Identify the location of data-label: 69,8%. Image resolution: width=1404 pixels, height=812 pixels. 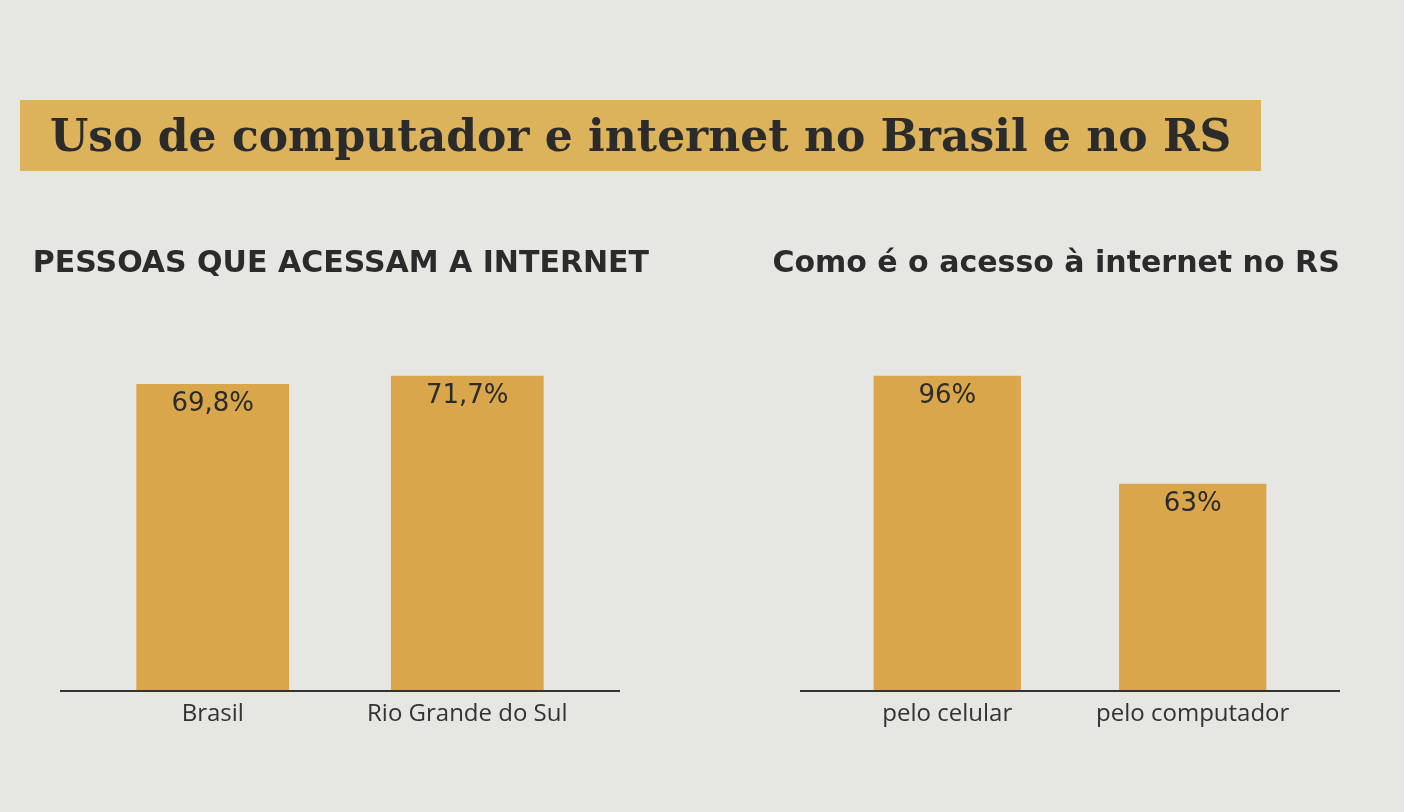
(213, 402).